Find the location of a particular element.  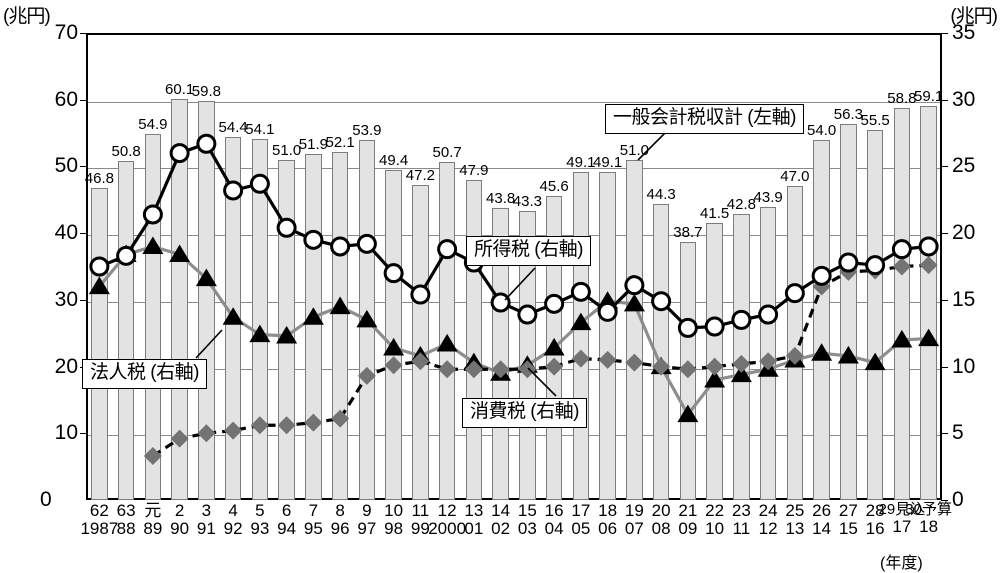

y-tick-left: 40 is located at coordinates (66, 233).